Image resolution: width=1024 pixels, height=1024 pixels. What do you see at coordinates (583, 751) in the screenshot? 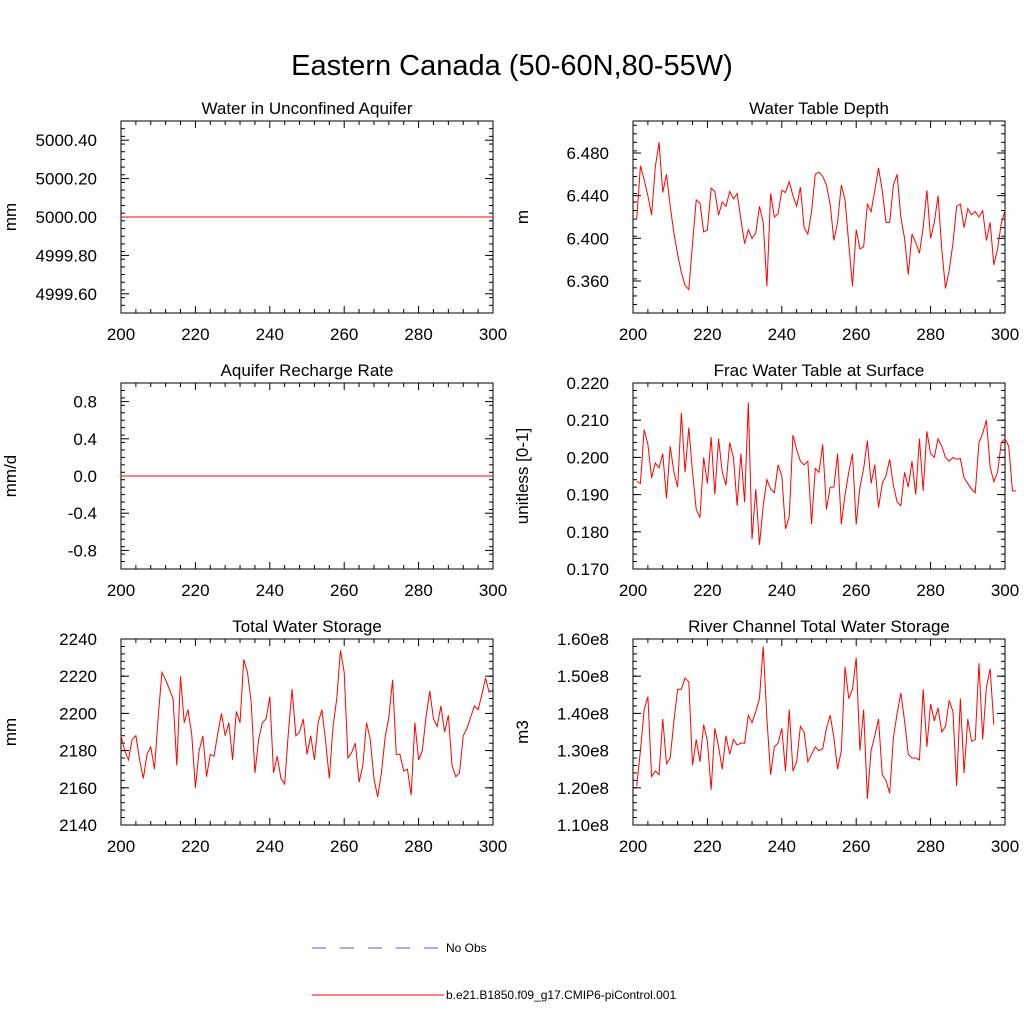
I see `y-tick-label: 1.30e8` at bounding box center [583, 751].